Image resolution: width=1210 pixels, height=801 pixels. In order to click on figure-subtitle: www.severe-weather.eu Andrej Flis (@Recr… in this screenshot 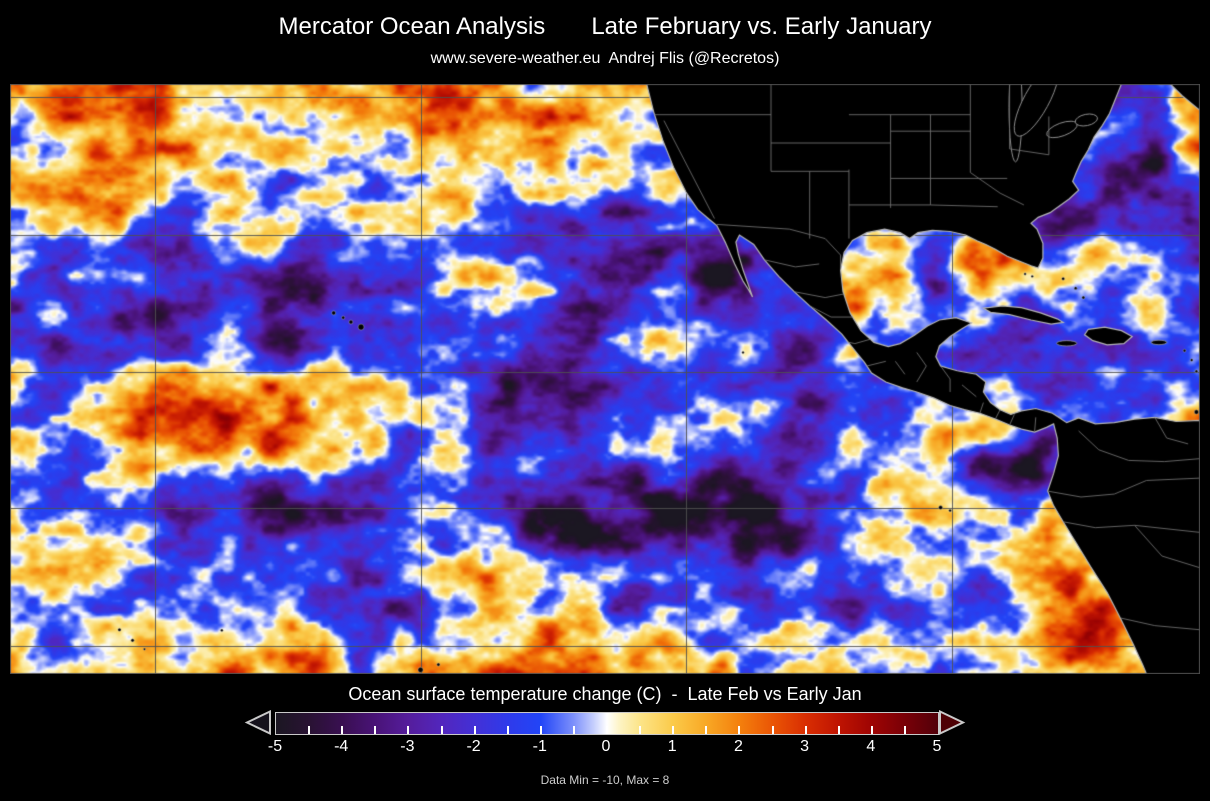, I will do `click(605, 58)`.